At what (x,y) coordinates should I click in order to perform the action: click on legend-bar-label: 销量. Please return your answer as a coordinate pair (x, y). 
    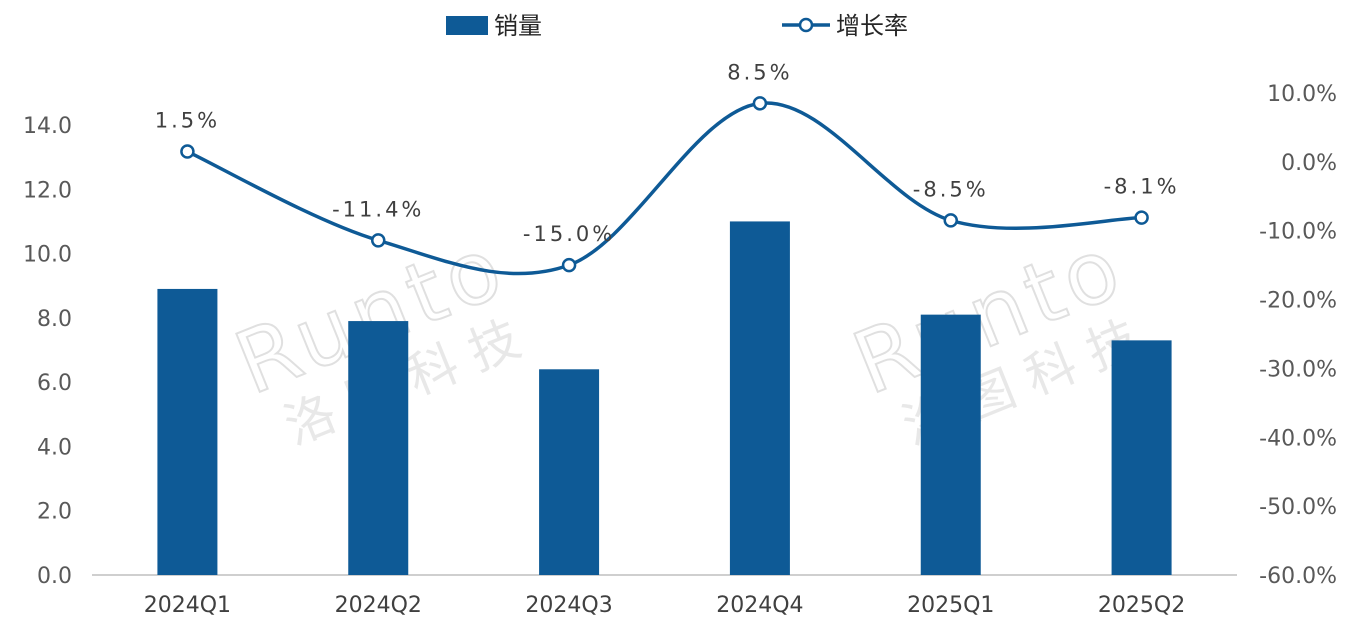
    Looking at the image, I should click on (518, 26).